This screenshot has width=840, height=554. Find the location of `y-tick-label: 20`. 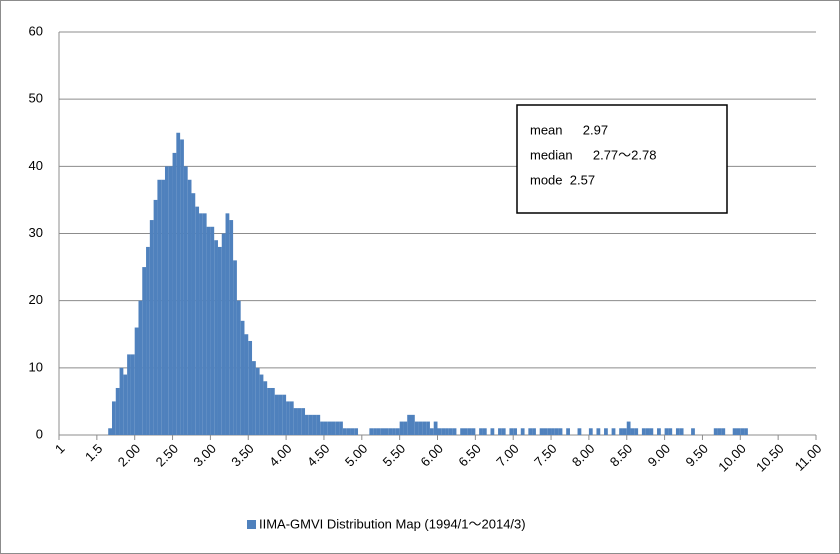

y-tick-label: 20 is located at coordinates (36, 299).